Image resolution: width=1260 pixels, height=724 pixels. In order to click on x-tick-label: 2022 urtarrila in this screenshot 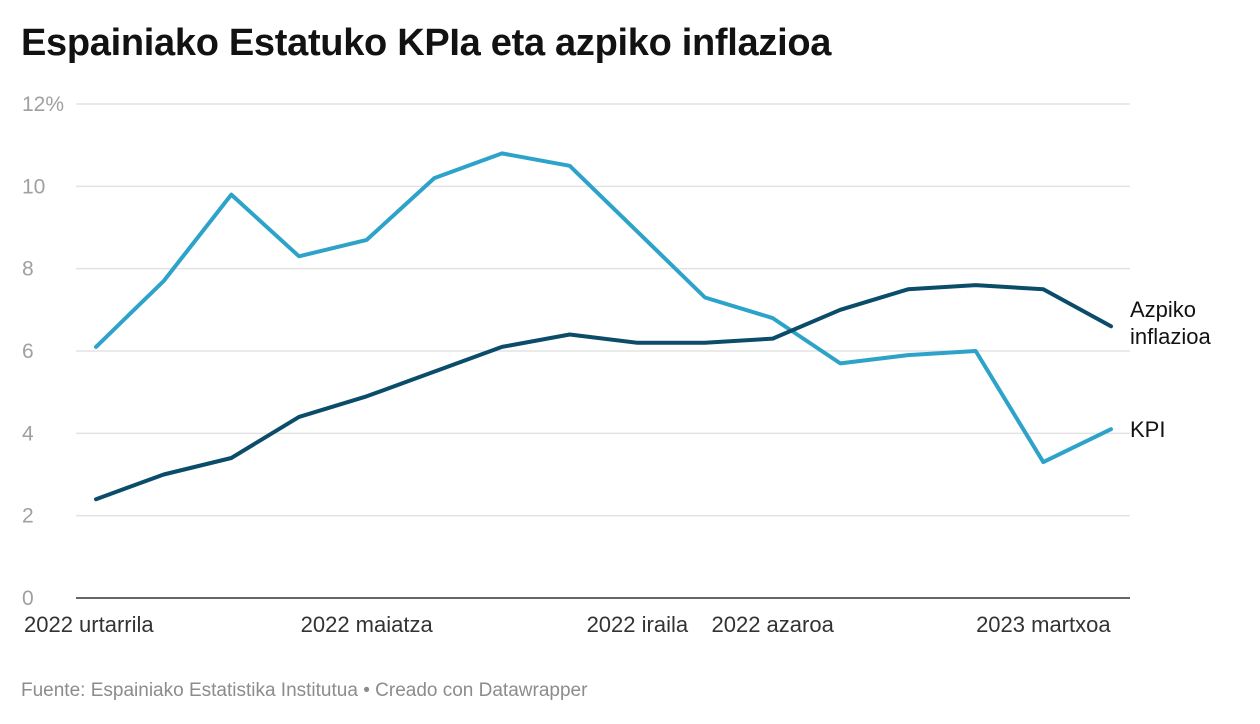, I will do `click(89, 624)`.